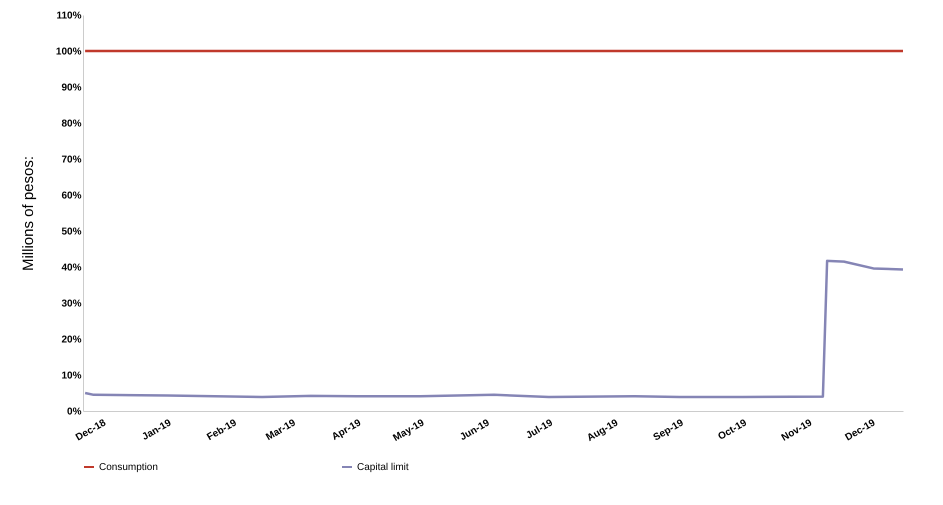  I want to click on y-tick-label: 80%, so click(71, 124).